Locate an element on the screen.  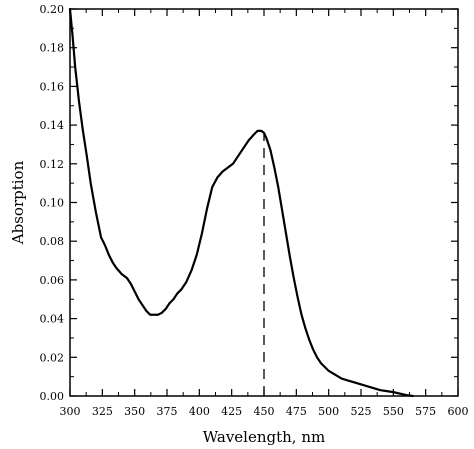
y-tick-label: 0.00 is located at coordinates (52, 396).